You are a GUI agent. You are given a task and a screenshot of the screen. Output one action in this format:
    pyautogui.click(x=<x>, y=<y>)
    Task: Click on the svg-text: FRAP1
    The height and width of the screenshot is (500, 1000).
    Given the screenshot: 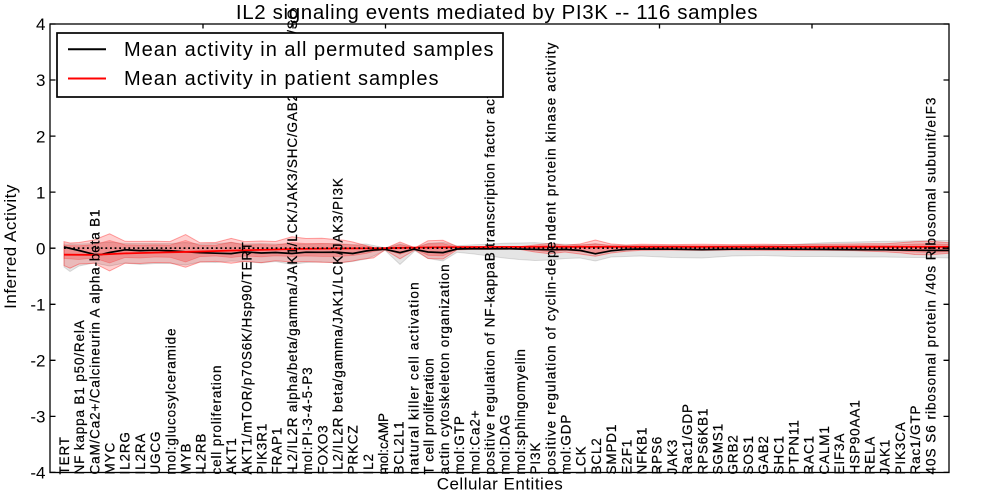 What is the action you would take?
    pyautogui.click(x=277, y=451)
    